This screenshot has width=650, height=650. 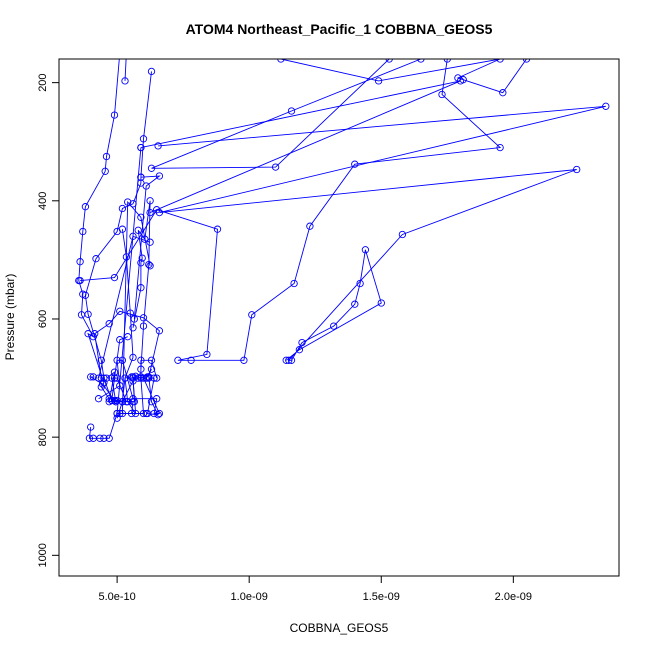 What do you see at coordinates (43, 437) in the screenshot?
I see `y-tick-label: 800` at bounding box center [43, 437].